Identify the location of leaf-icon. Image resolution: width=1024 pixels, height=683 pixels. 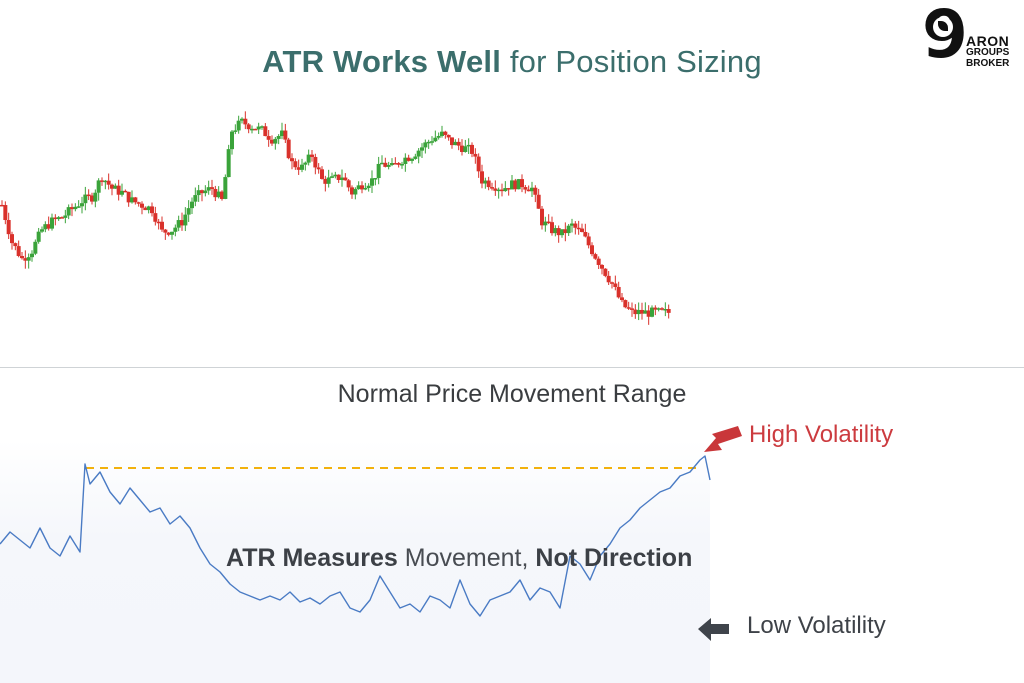
(943, 27).